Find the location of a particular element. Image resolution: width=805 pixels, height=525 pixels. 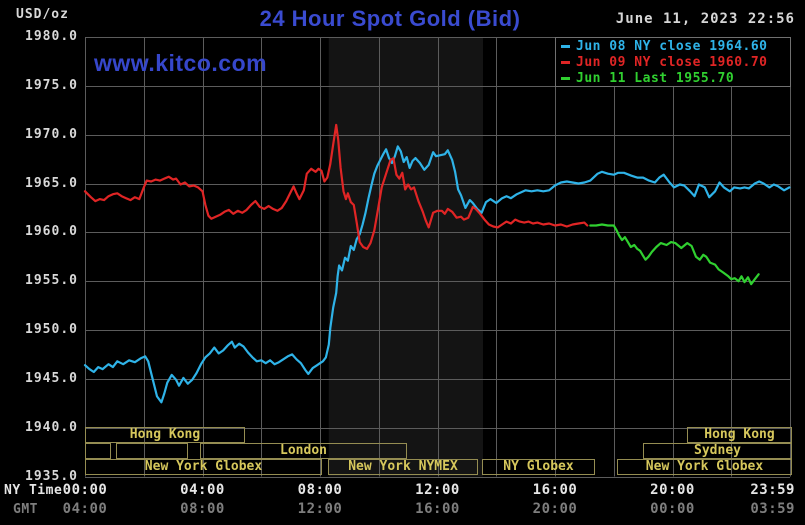

legend-item-0: Jun 08 NY close 1964.60 is located at coordinates (675, 47).